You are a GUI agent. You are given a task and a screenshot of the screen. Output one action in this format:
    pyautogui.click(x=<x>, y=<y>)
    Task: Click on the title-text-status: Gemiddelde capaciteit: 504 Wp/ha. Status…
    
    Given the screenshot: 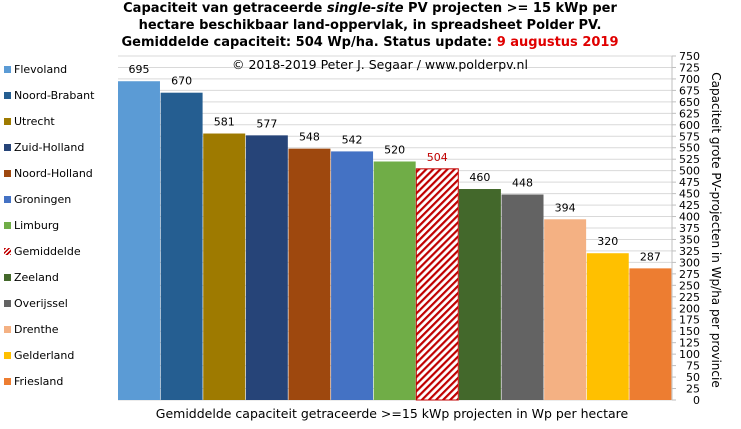 What is the action you would take?
    pyautogui.click(x=309, y=42)
    